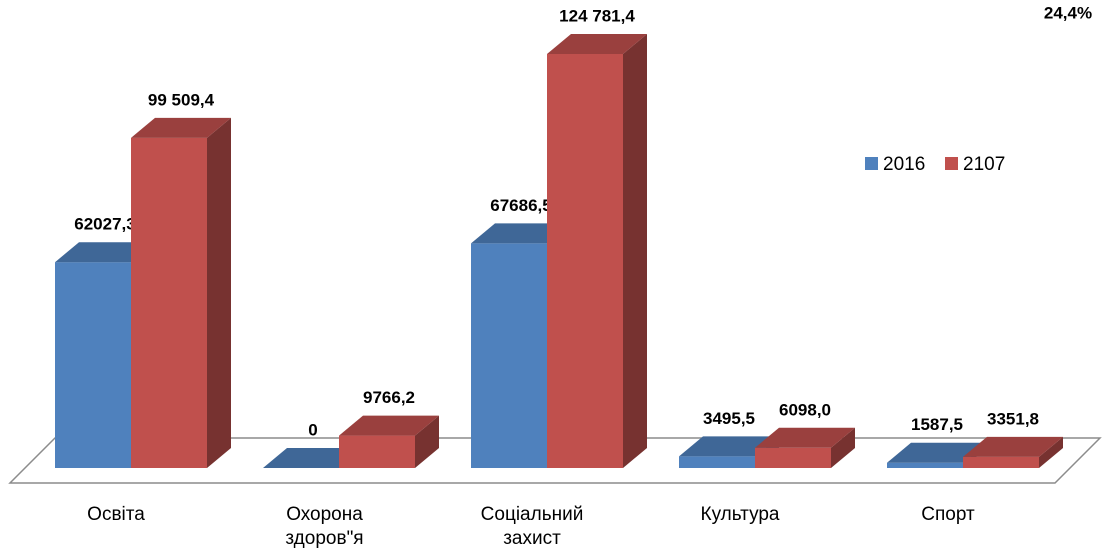 This screenshot has width=1102, height=553. I want to click on category-label: Спорт, so click(948, 514).